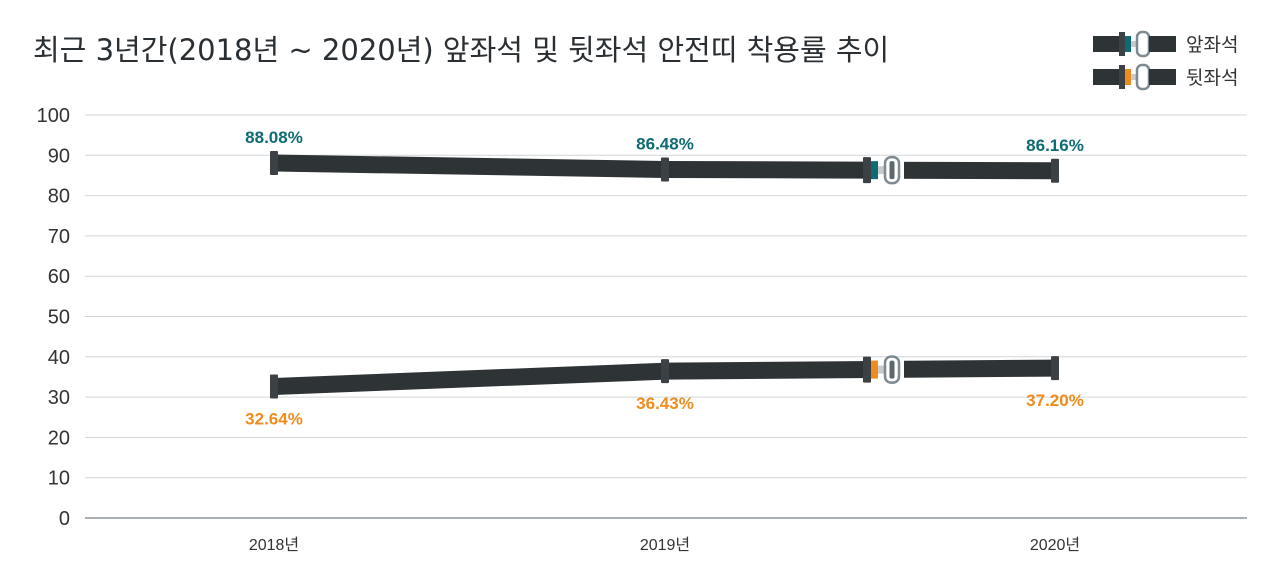 This screenshot has height=583, width=1280. I want to click on x-axis: 2018년 2019년 2020년, so click(664, 545).